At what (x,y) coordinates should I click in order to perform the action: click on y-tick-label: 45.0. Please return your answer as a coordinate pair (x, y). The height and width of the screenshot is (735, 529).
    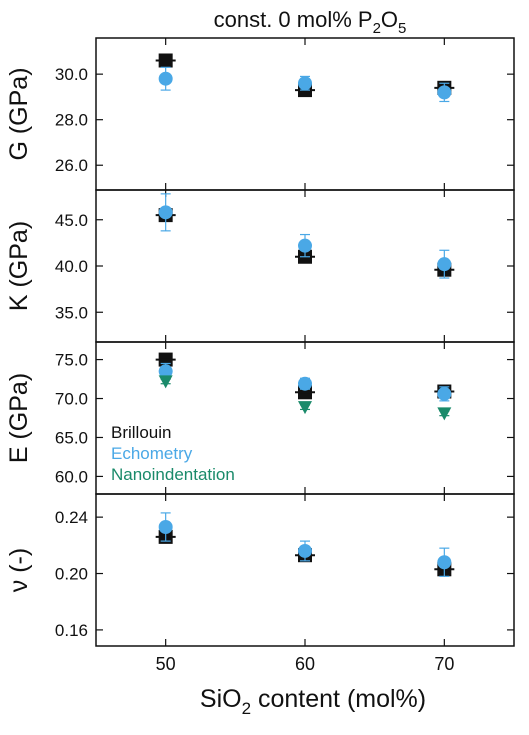
    Looking at the image, I should click on (71, 220).